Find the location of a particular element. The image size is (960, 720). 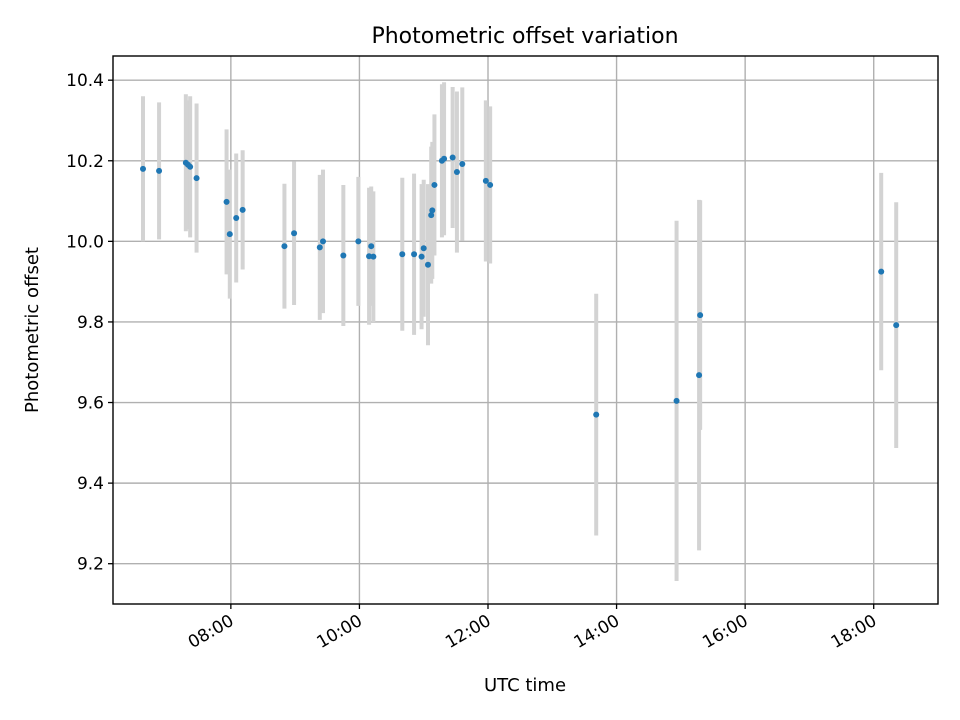

y-tick-label: 10.2 is located at coordinates (85, 162).